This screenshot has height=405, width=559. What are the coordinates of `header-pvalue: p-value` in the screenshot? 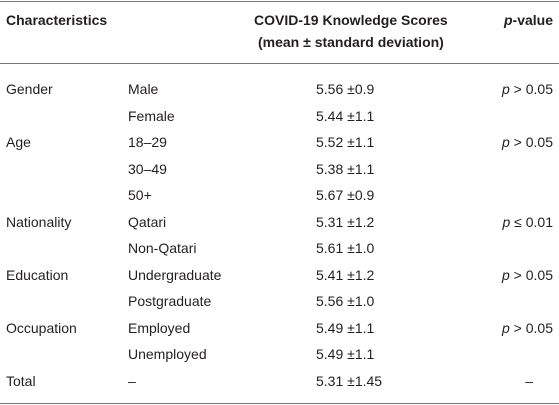 It's located at (528, 20).